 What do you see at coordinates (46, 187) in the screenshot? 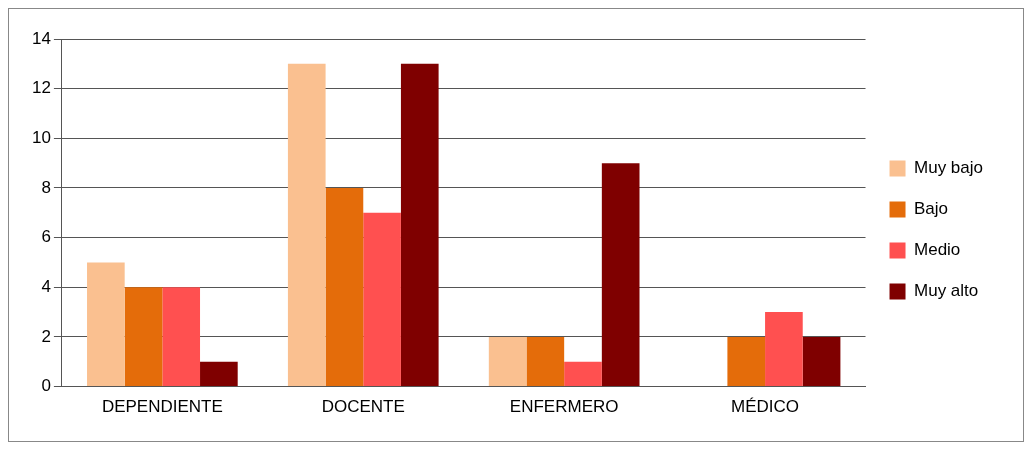
I see `y-tick-label: 8` at bounding box center [46, 187].